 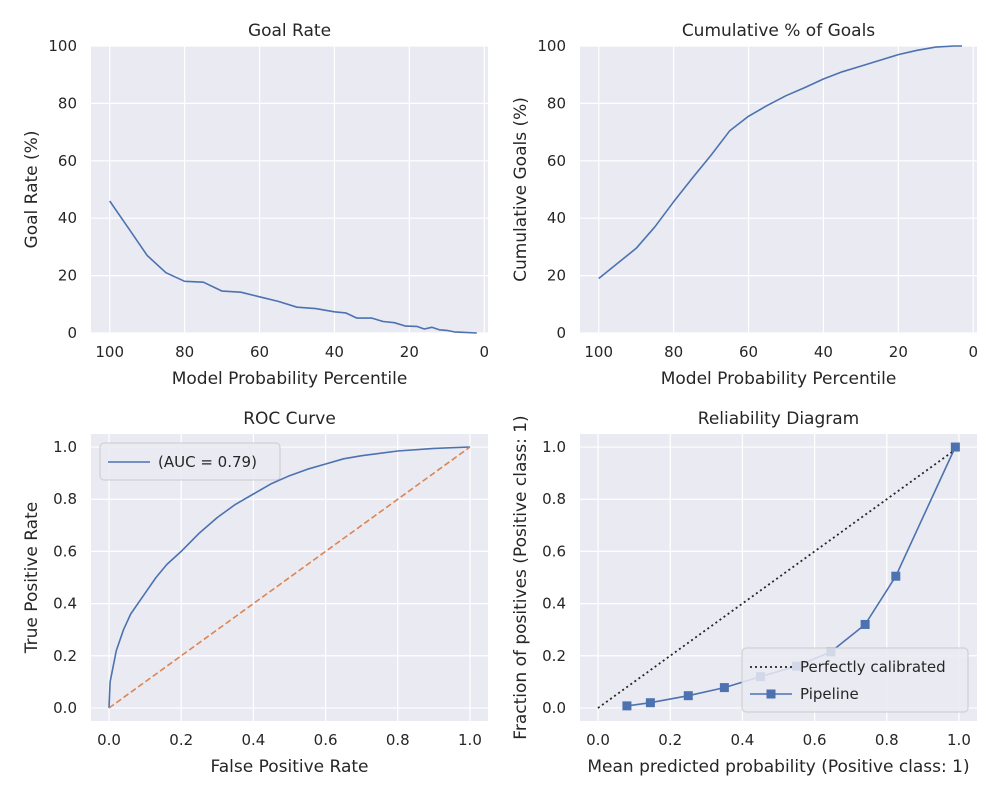 I want to click on legend-label: (AUC = 0.79), so click(x=207, y=462).